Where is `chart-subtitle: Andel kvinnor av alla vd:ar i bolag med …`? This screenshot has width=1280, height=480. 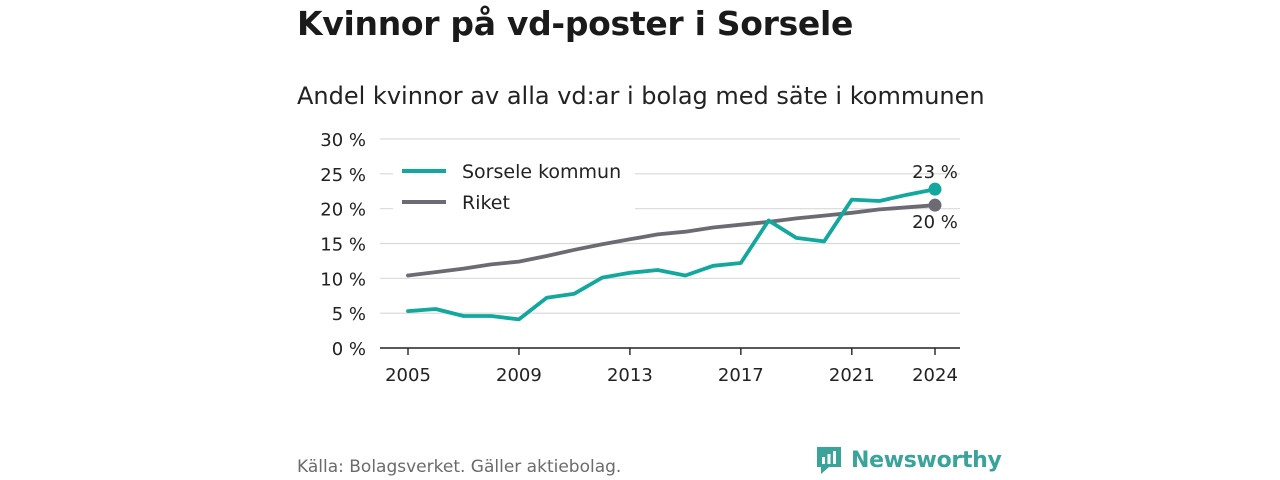 chart-subtitle: Andel kvinnor av alla vd:ar i bolag med … is located at coordinates (641, 96).